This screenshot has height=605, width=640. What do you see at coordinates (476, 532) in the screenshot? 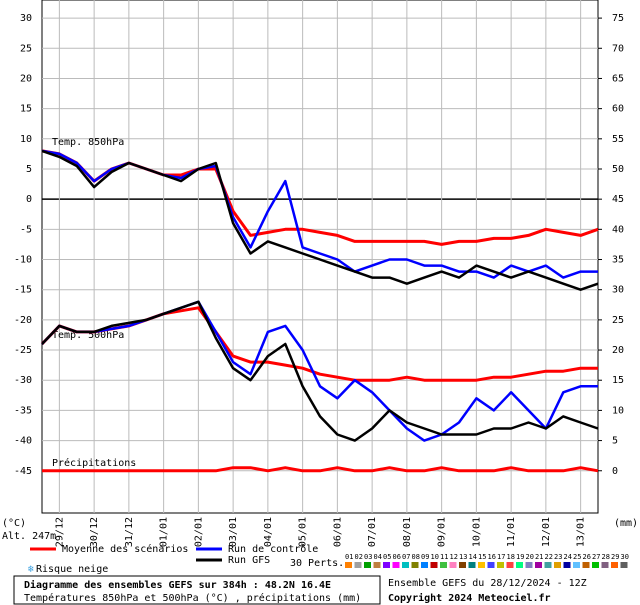
I see `x-tick-label: 10/01` at bounding box center [476, 532].